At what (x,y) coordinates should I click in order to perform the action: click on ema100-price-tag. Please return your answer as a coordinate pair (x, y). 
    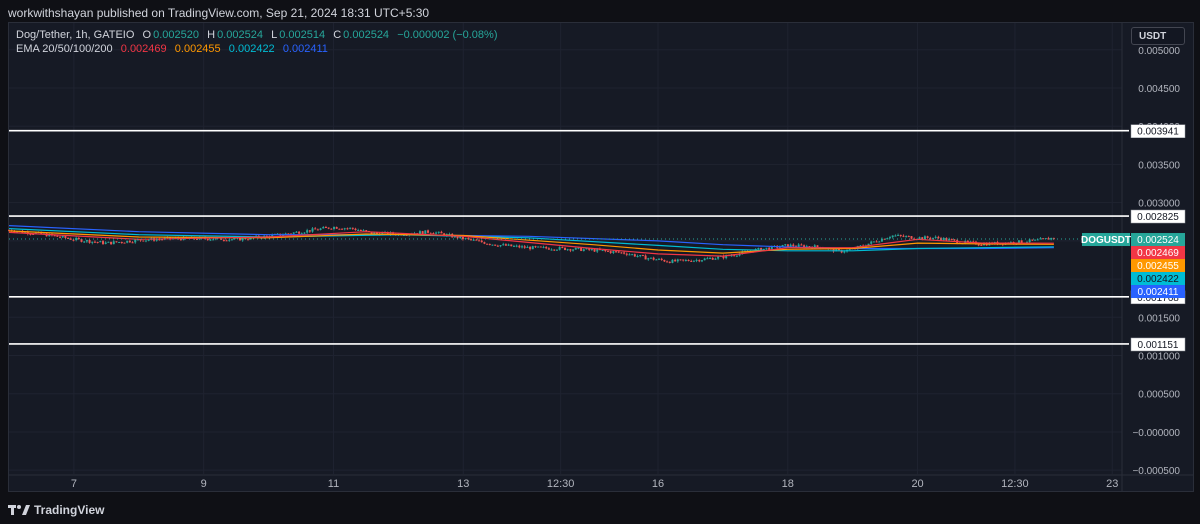
    Looking at the image, I should click on (1158, 279).